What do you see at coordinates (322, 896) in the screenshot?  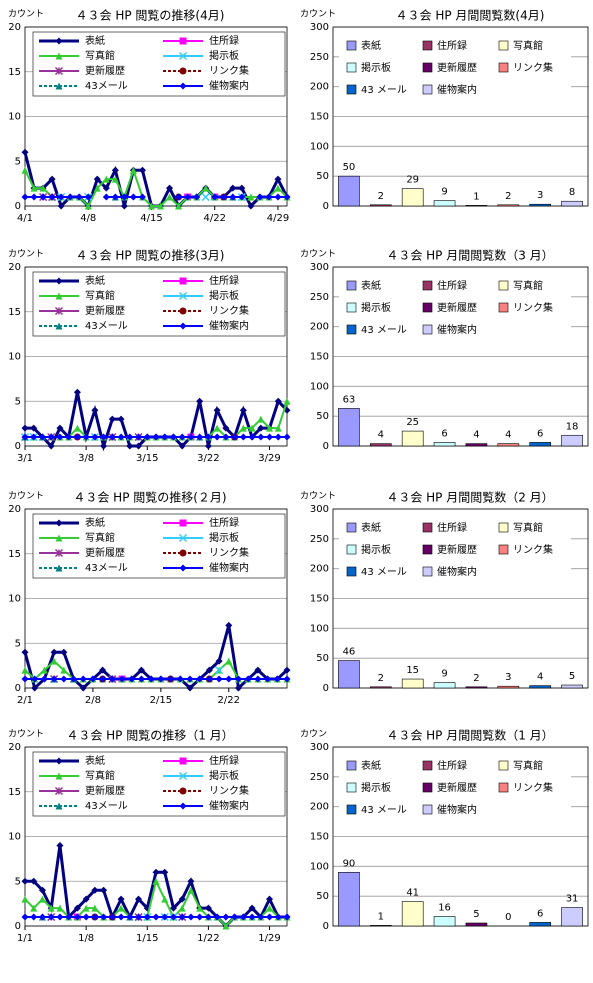 I see `y-tick-label: 50` at bounding box center [322, 896].